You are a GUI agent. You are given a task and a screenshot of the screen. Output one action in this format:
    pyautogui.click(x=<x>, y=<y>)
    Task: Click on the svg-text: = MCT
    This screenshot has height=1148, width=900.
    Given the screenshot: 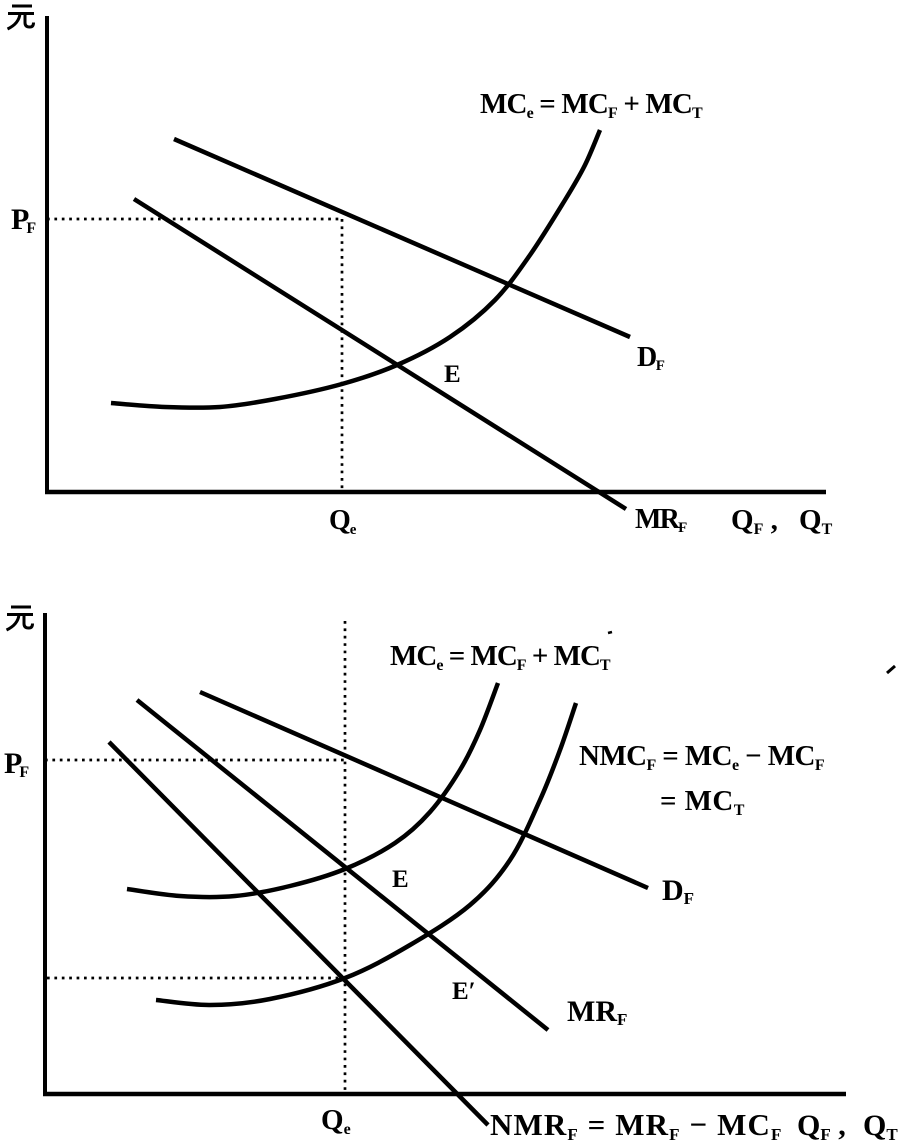 What is the action you would take?
    pyautogui.click(x=702, y=802)
    